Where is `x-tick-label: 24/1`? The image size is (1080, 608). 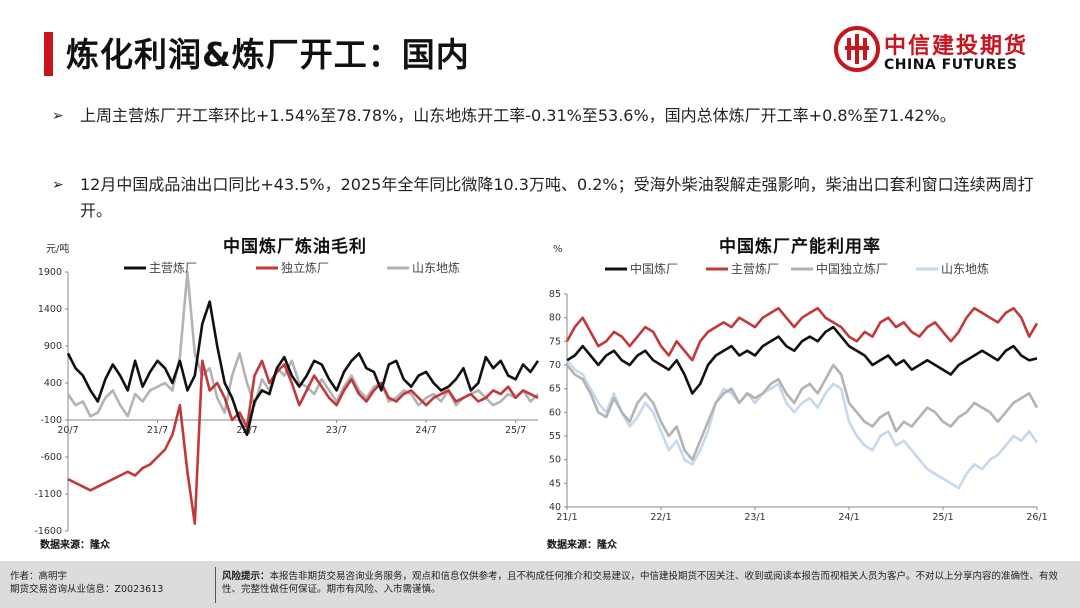
x-tick-label: 24/1 is located at coordinates (848, 517).